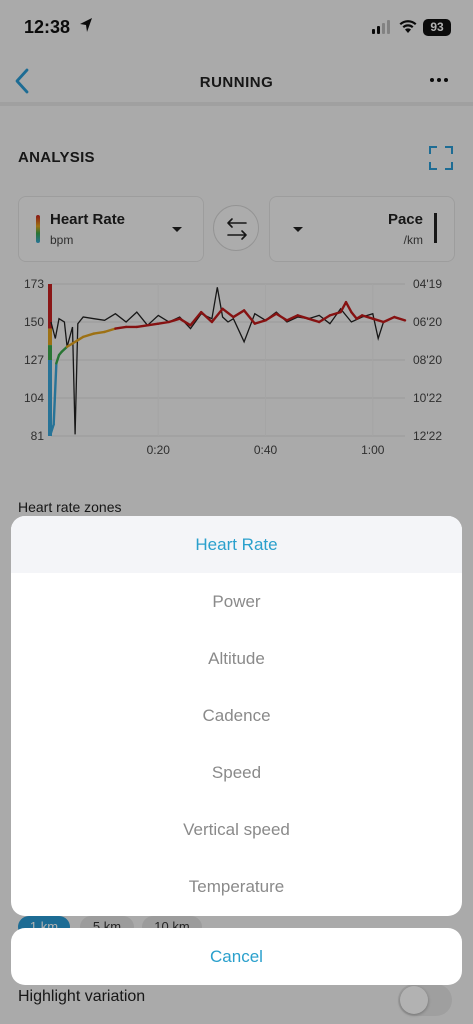 The image size is (473, 1024). Describe the element at coordinates (236, 601) in the screenshot. I see `option-power: Power` at that location.